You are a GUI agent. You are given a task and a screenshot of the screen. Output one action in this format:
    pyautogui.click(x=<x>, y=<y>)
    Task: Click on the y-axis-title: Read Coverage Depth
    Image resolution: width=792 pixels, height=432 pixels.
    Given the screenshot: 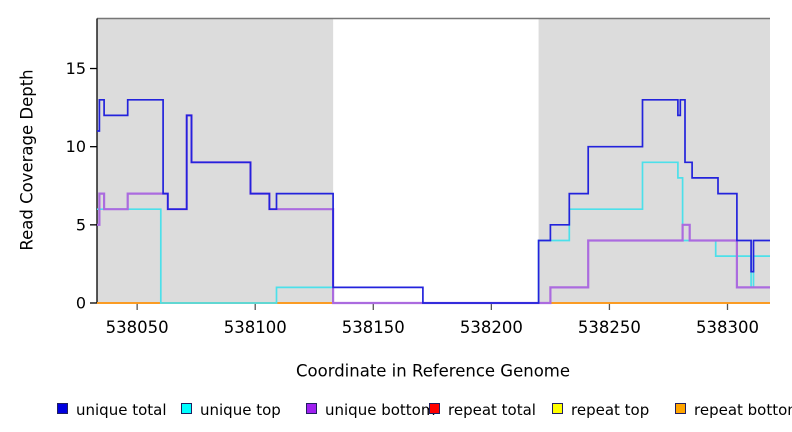 What is the action you would take?
    pyautogui.click(x=27, y=160)
    